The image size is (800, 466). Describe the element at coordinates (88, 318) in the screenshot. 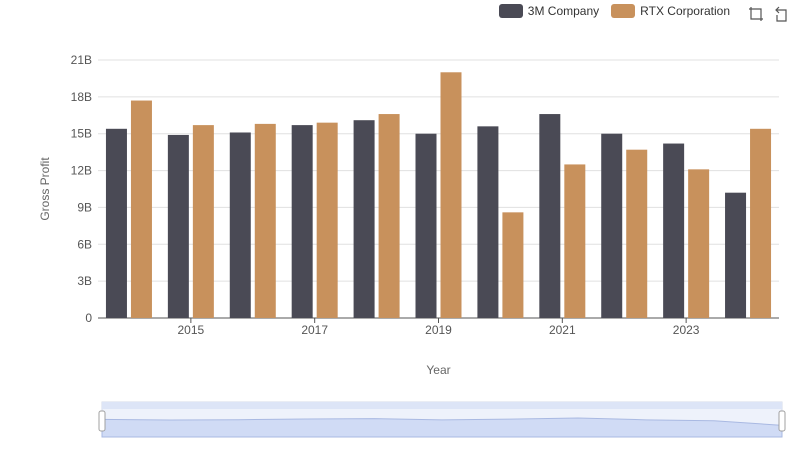

I see `y-tick-label: 0` at that location.